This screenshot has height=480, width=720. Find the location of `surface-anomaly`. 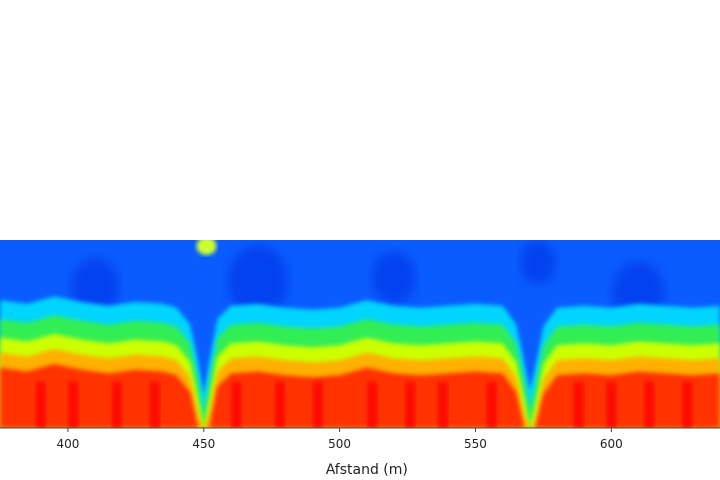

surface-anomaly is located at coordinates (206, 247).